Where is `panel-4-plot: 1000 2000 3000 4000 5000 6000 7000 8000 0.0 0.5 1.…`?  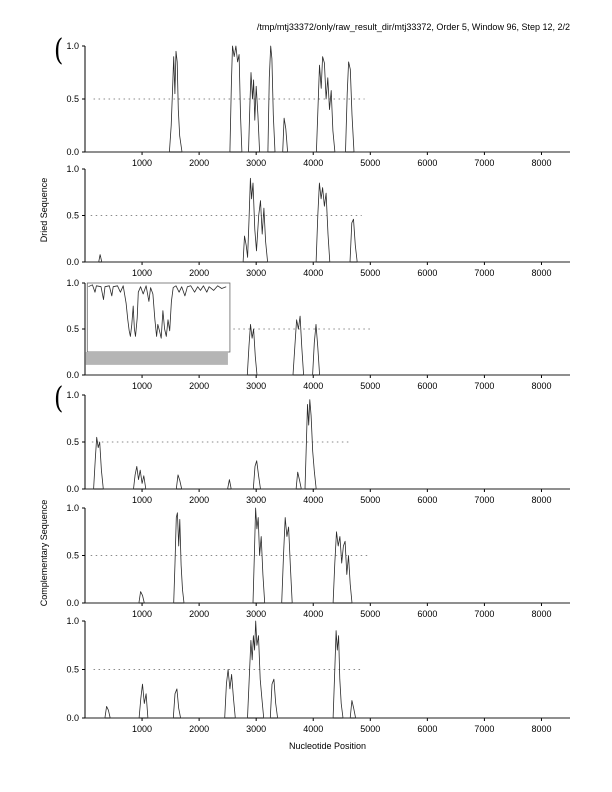
panel-4-plot: 1000 2000 3000 4000 5000 6000 7000 8000 0.0 0.5 1.… is located at coordinates (318, 447).